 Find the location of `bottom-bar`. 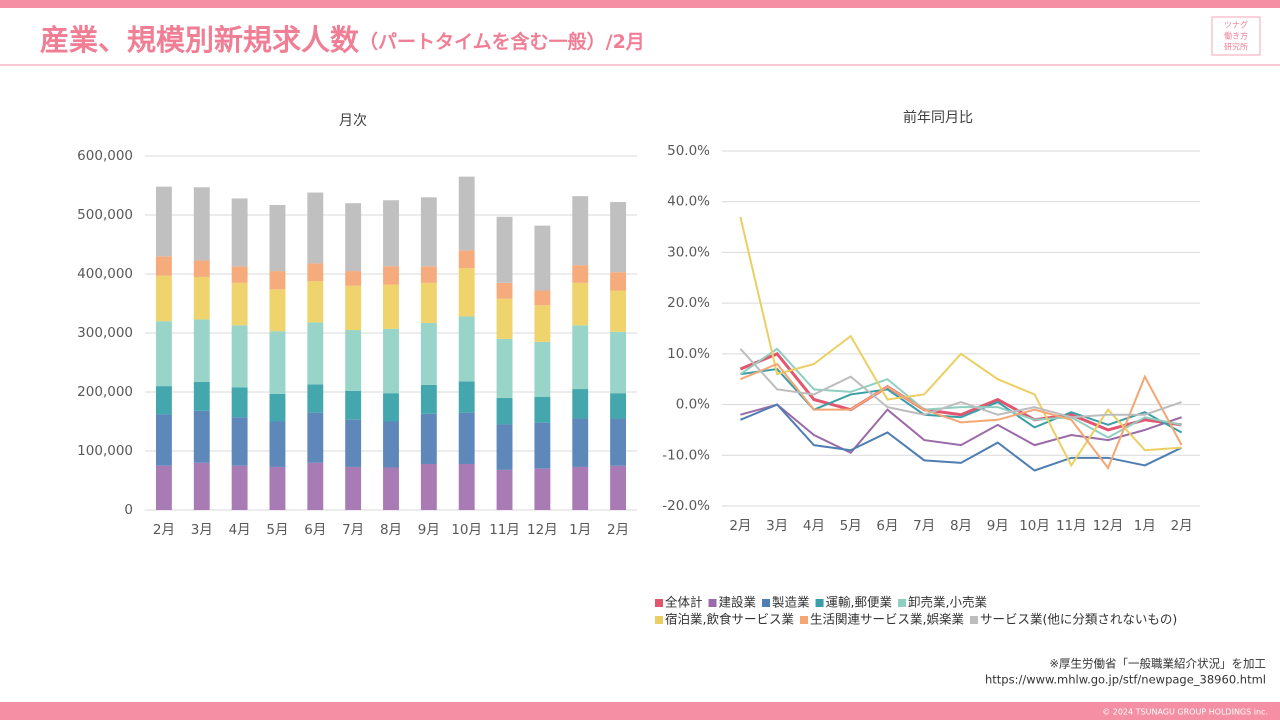

bottom-bar is located at coordinates (640, 711).